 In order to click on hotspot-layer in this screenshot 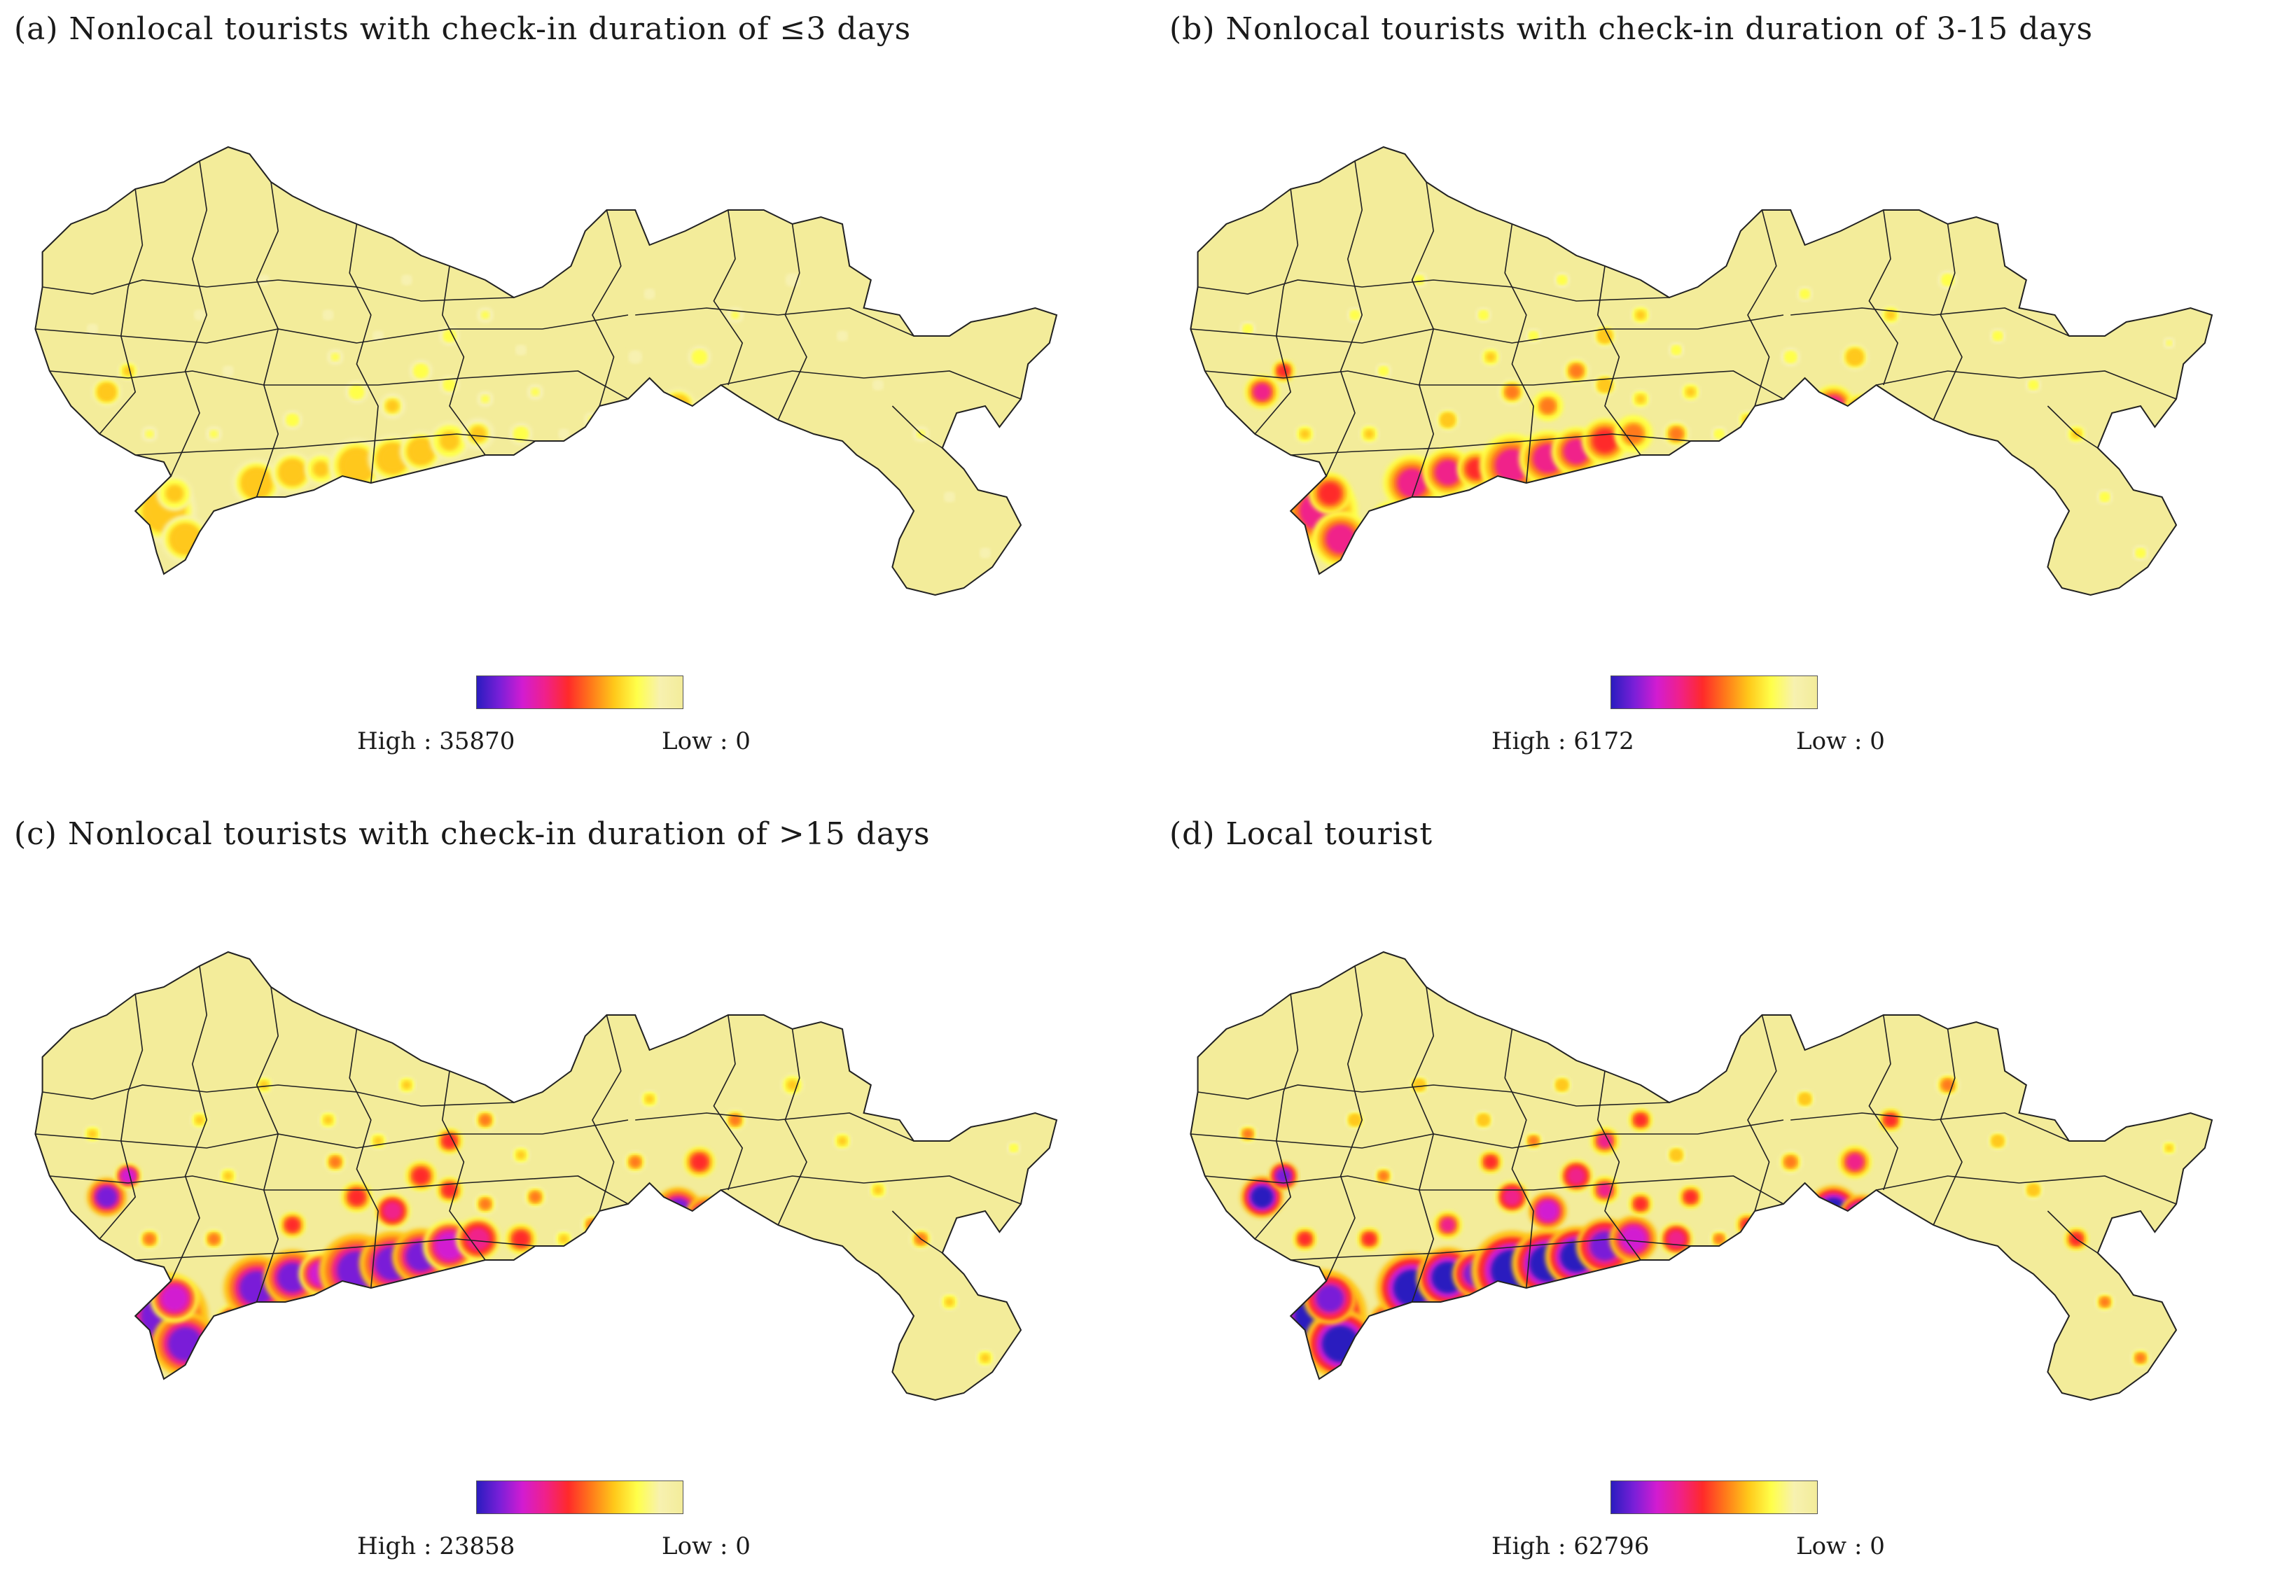, I will do `click(538, 417)`.